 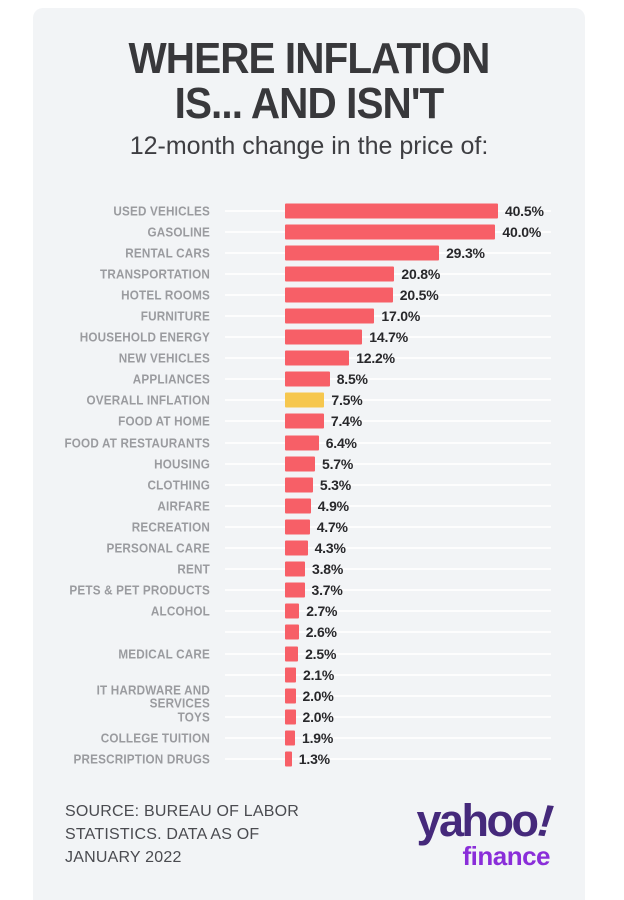 What do you see at coordinates (318, 716) in the screenshot?
I see `value-label: 2.0%` at bounding box center [318, 716].